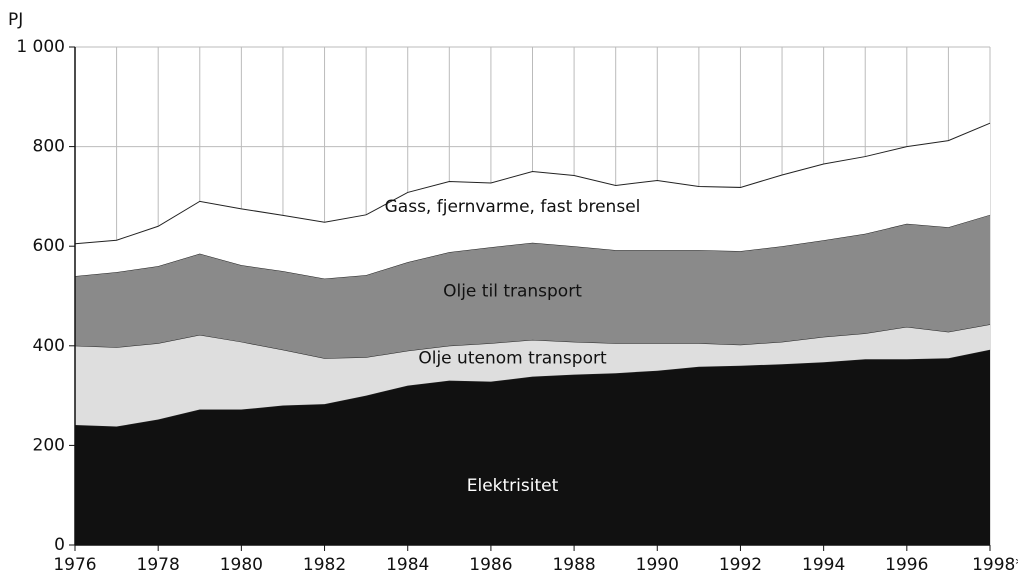 Image resolution: width=1018 pixels, height=576 pixels. What do you see at coordinates (512, 358) in the screenshot?
I see `area-label: Olje utenom transport` at bounding box center [512, 358].